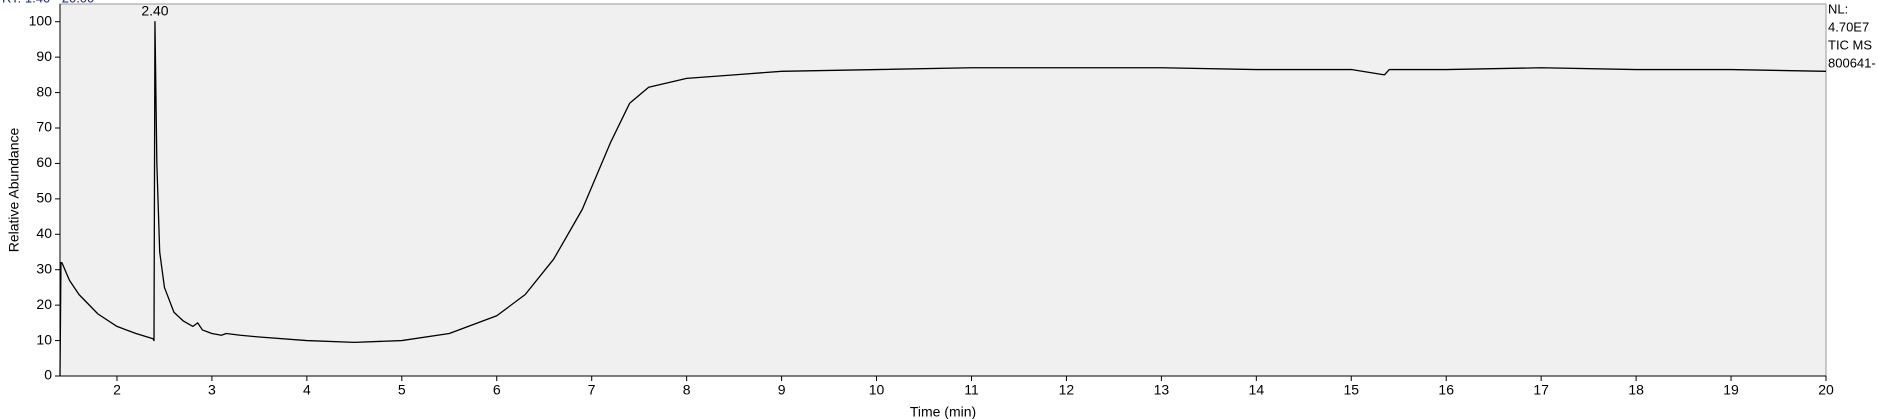 This screenshot has height=419, width=1878. What do you see at coordinates (48, 375) in the screenshot?
I see `y-tick-label: 0` at bounding box center [48, 375].